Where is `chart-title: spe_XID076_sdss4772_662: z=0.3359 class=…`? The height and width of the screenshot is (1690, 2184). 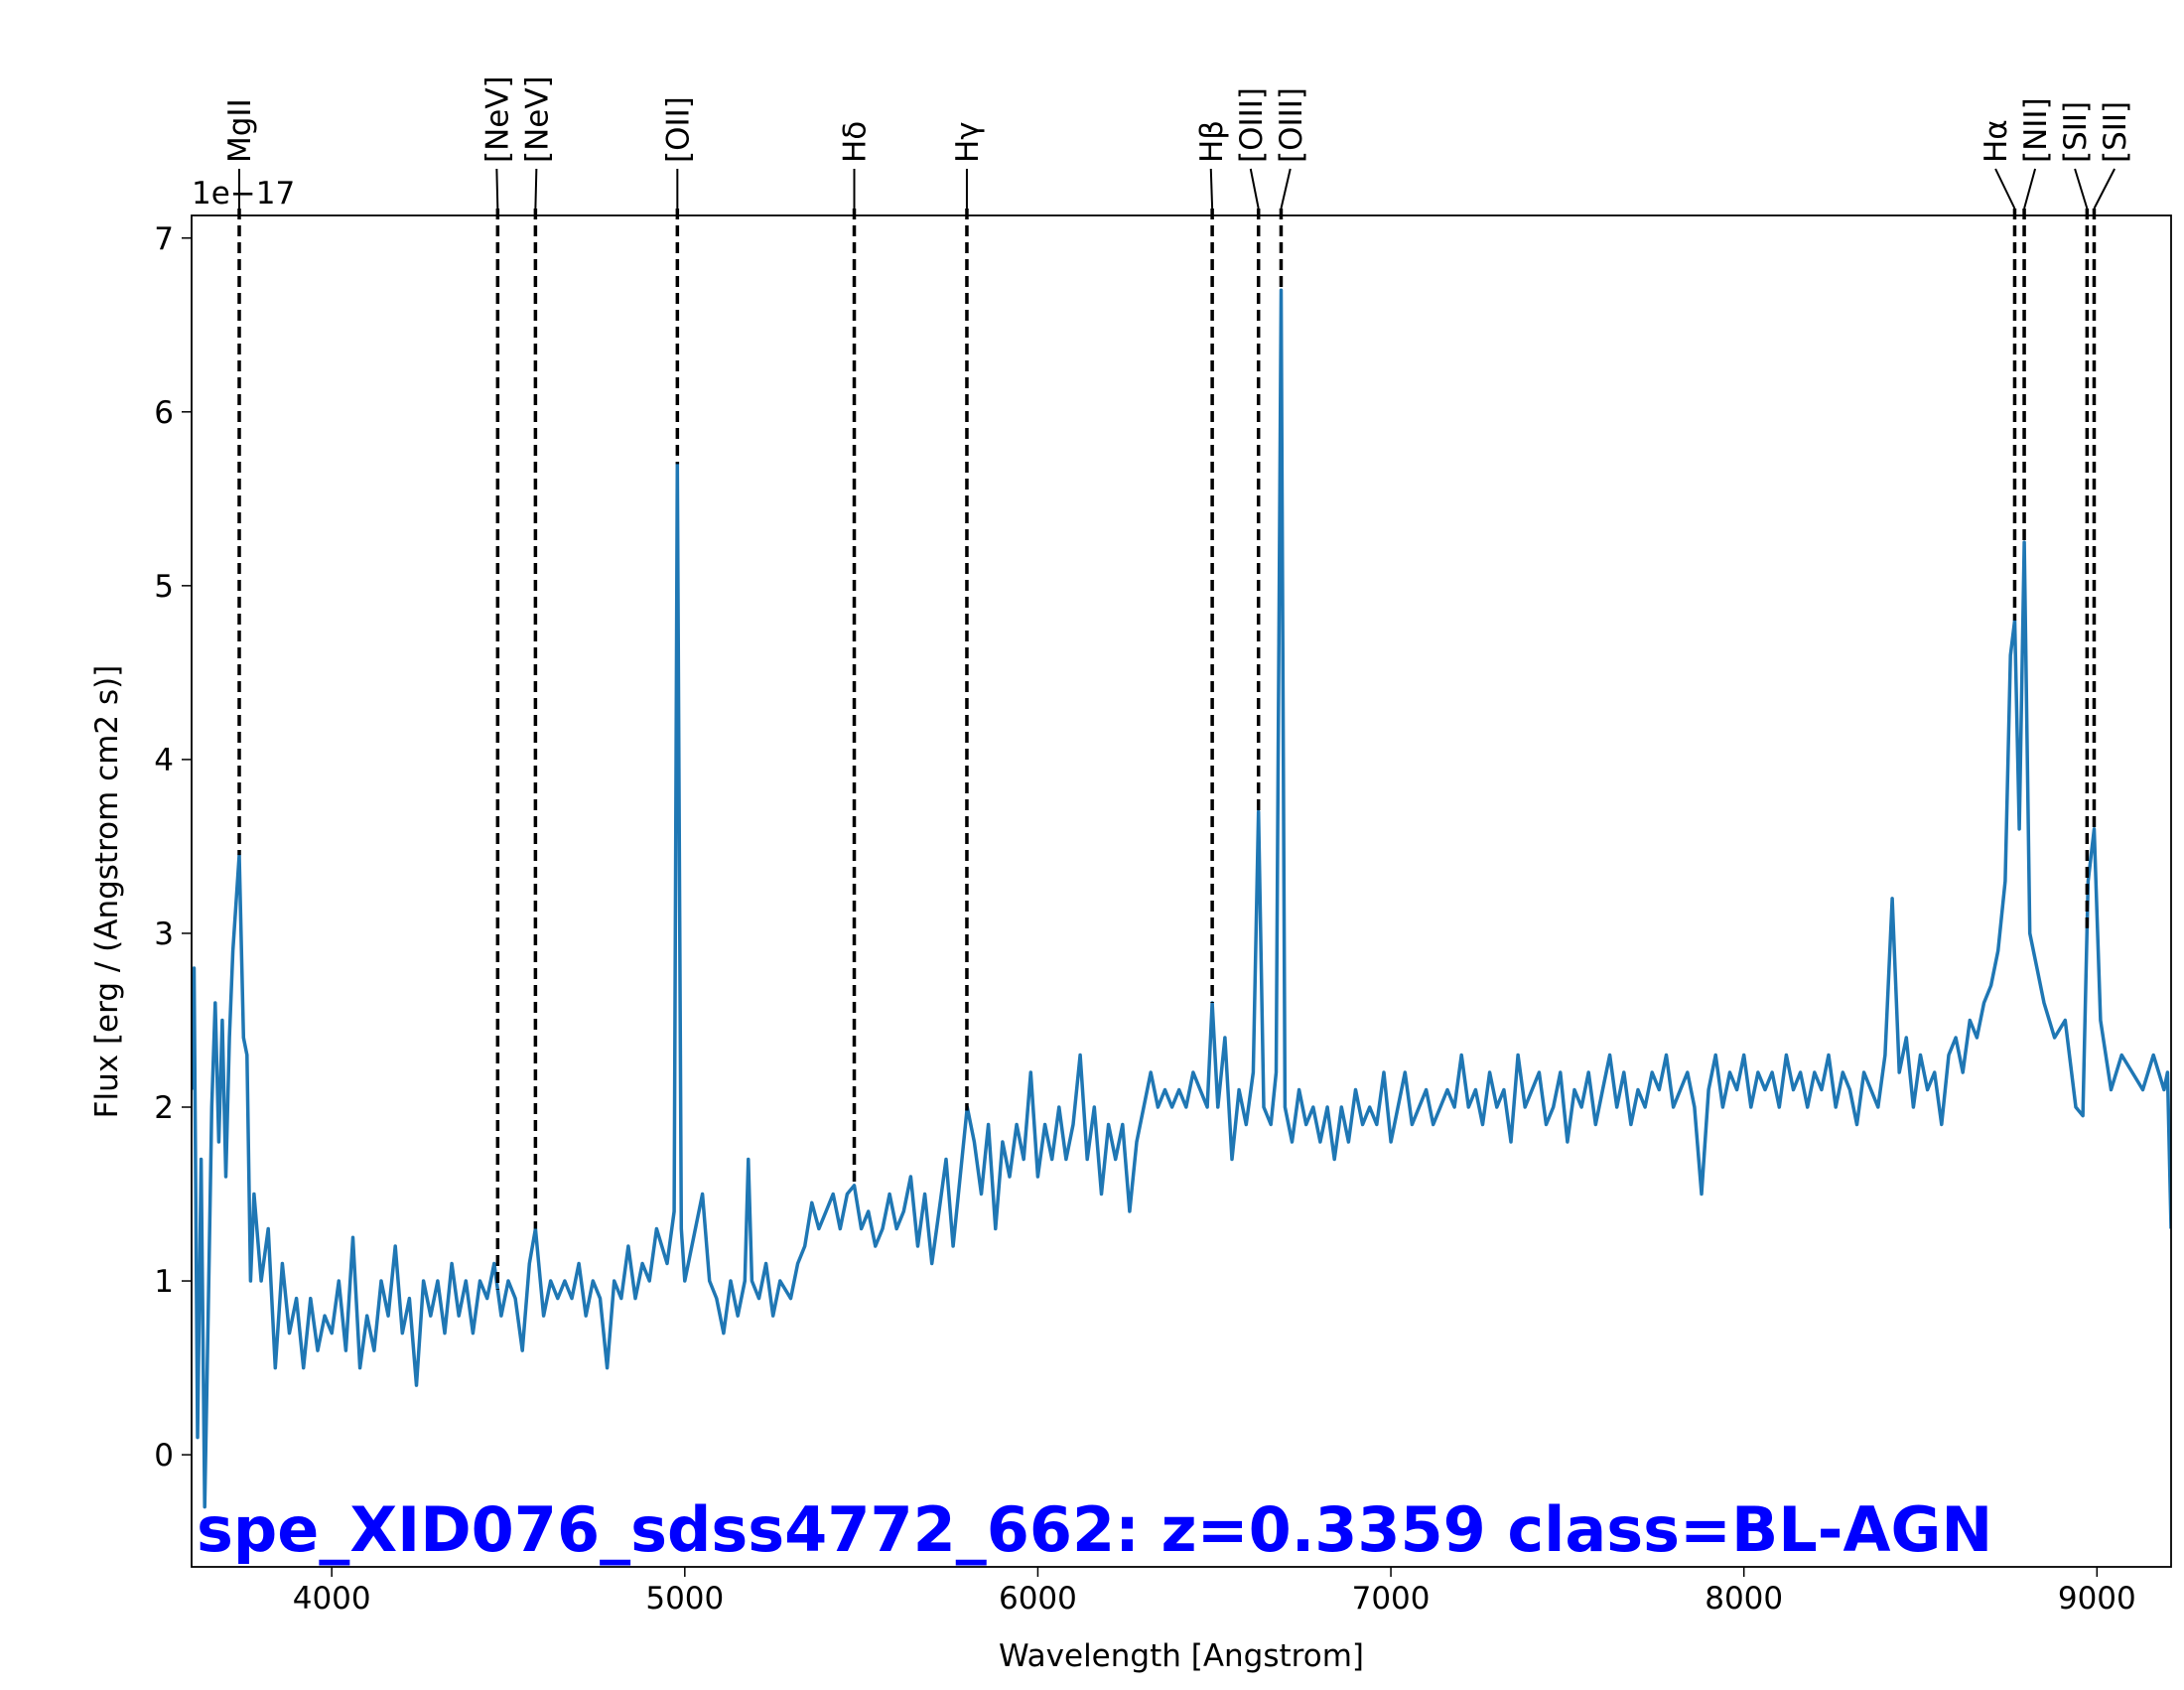
chart-title: spe_XID076_sdss4772_662: z=0.3359 class=… is located at coordinates (1094, 1530).